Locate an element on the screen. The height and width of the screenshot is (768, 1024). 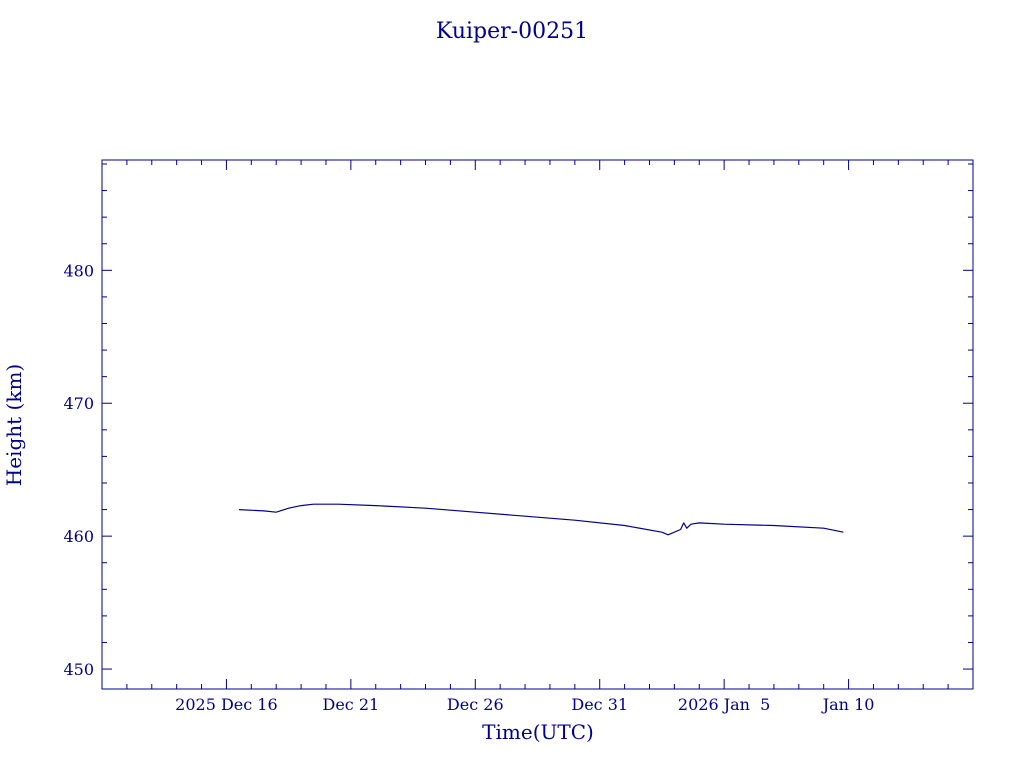
series-layer is located at coordinates (541, 519).